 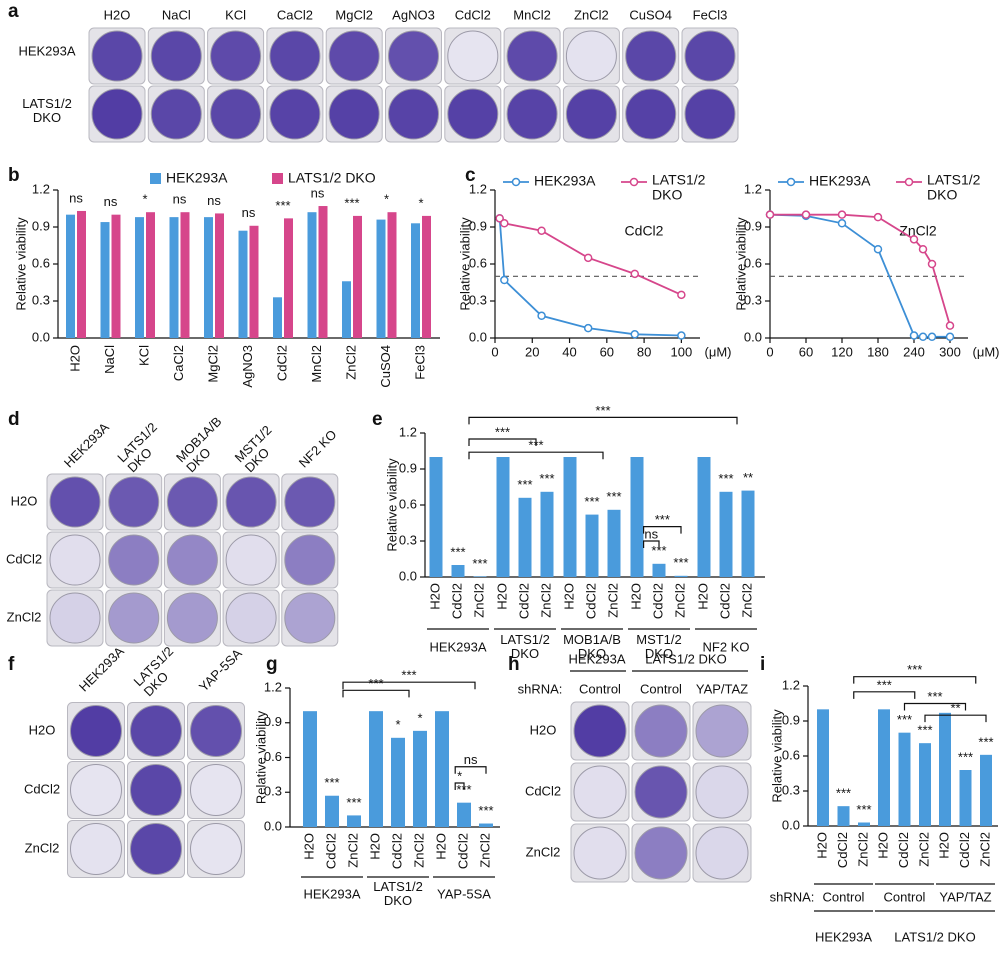 I want to click on legend-label: LATS1/2 DKO, so click(x=679, y=186).